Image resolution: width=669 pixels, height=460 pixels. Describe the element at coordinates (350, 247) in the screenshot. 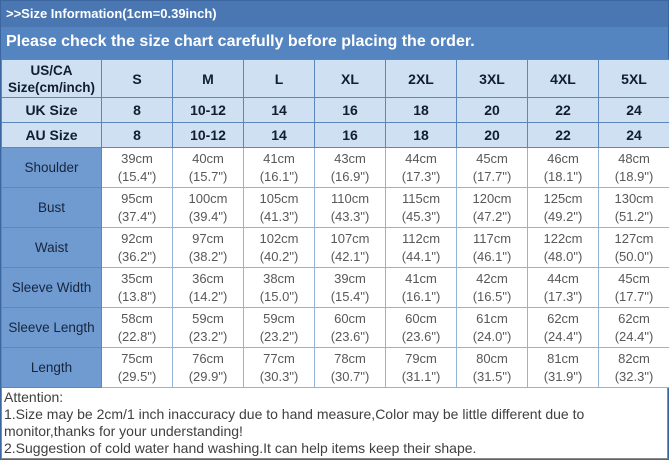

I see `measure-cell: 107cm (42.1")` at that location.